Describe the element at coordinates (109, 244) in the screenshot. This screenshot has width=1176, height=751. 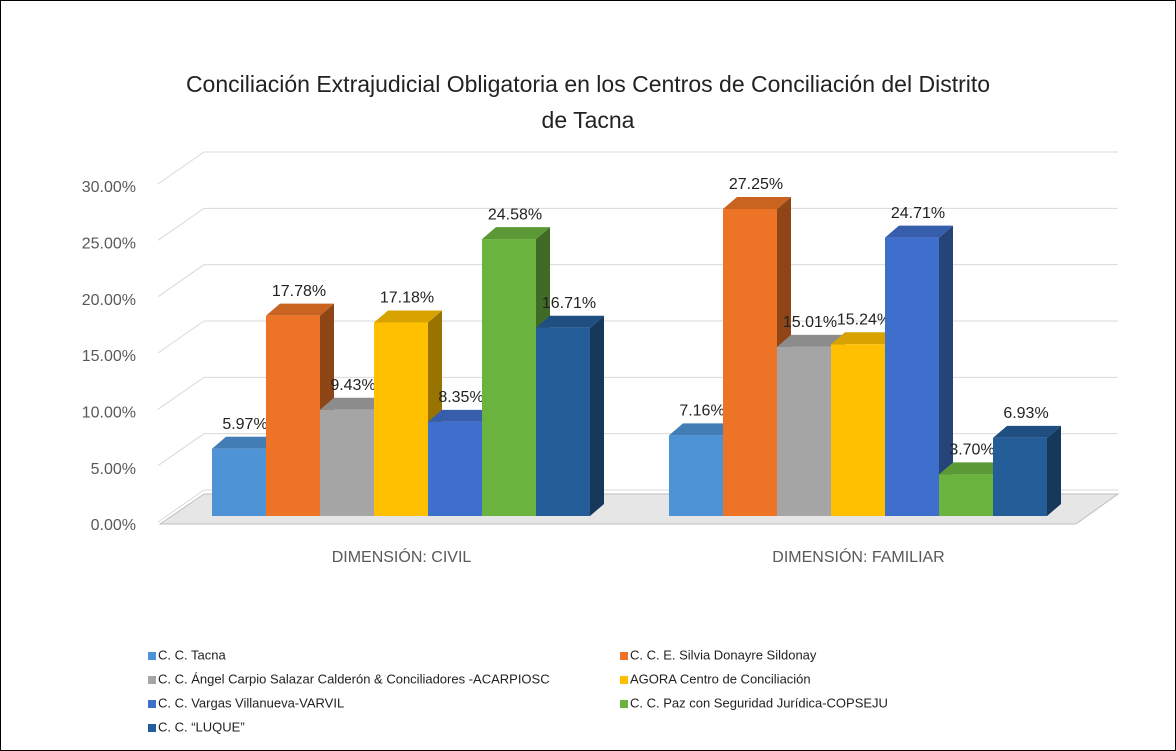
I see `y-tick-label: 25.00%` at that location.